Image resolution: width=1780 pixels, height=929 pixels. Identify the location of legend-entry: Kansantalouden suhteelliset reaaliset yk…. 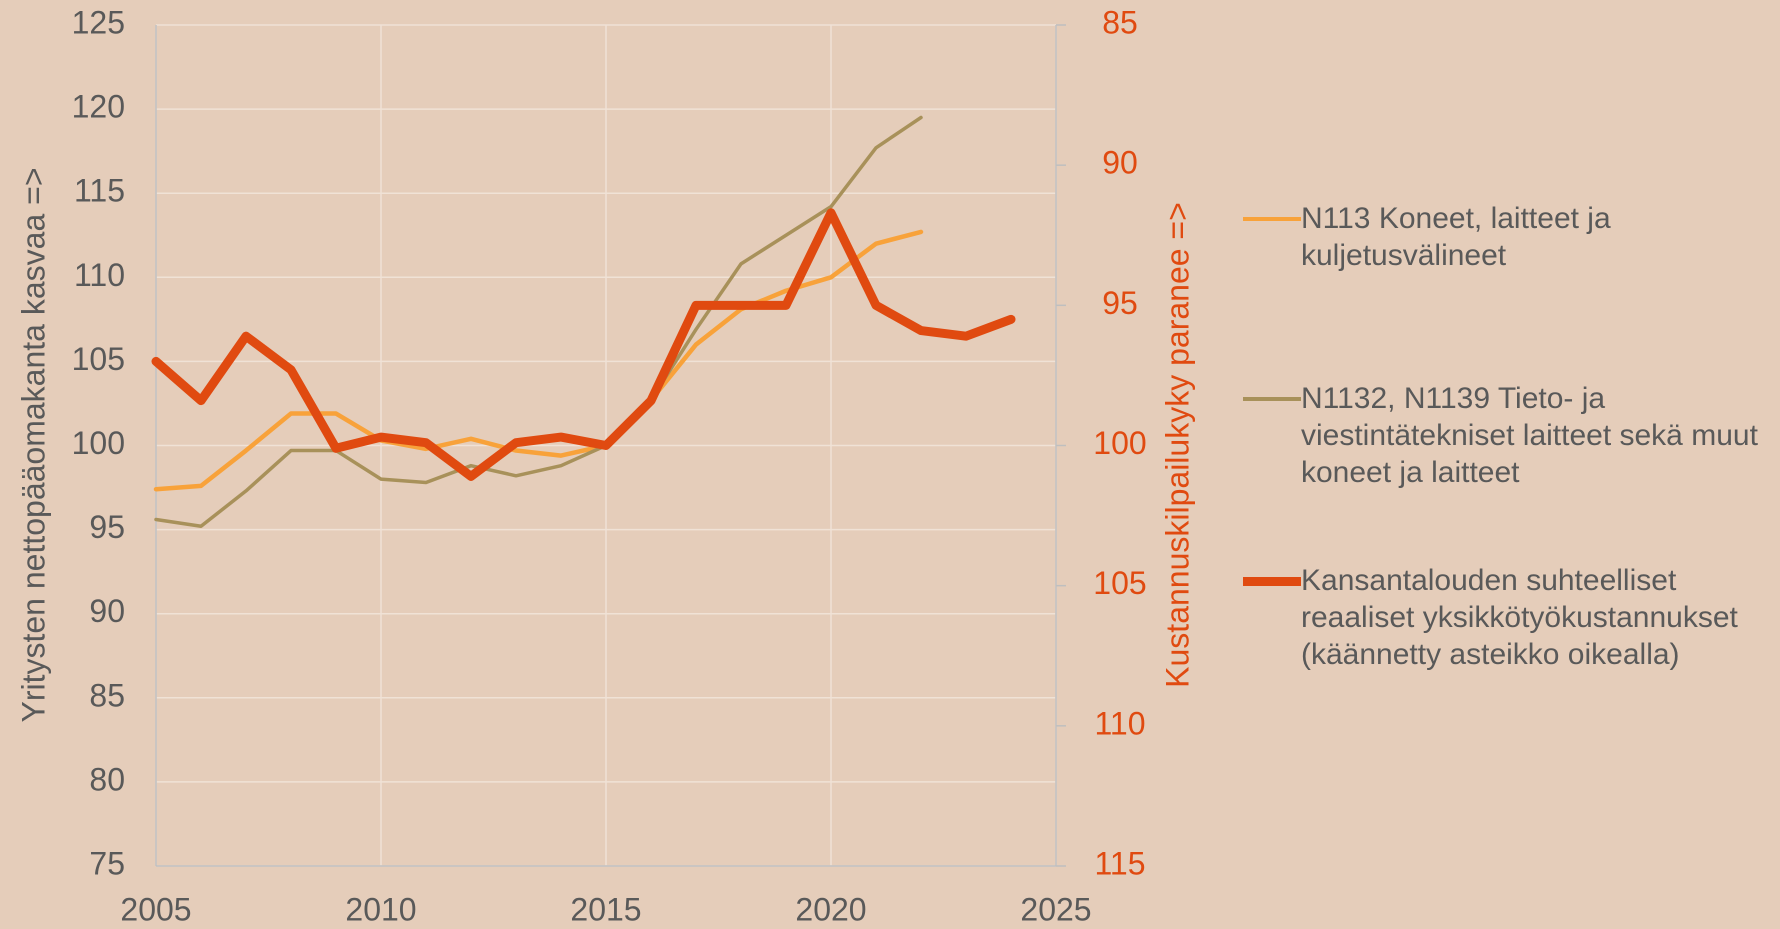
(1510, 617).